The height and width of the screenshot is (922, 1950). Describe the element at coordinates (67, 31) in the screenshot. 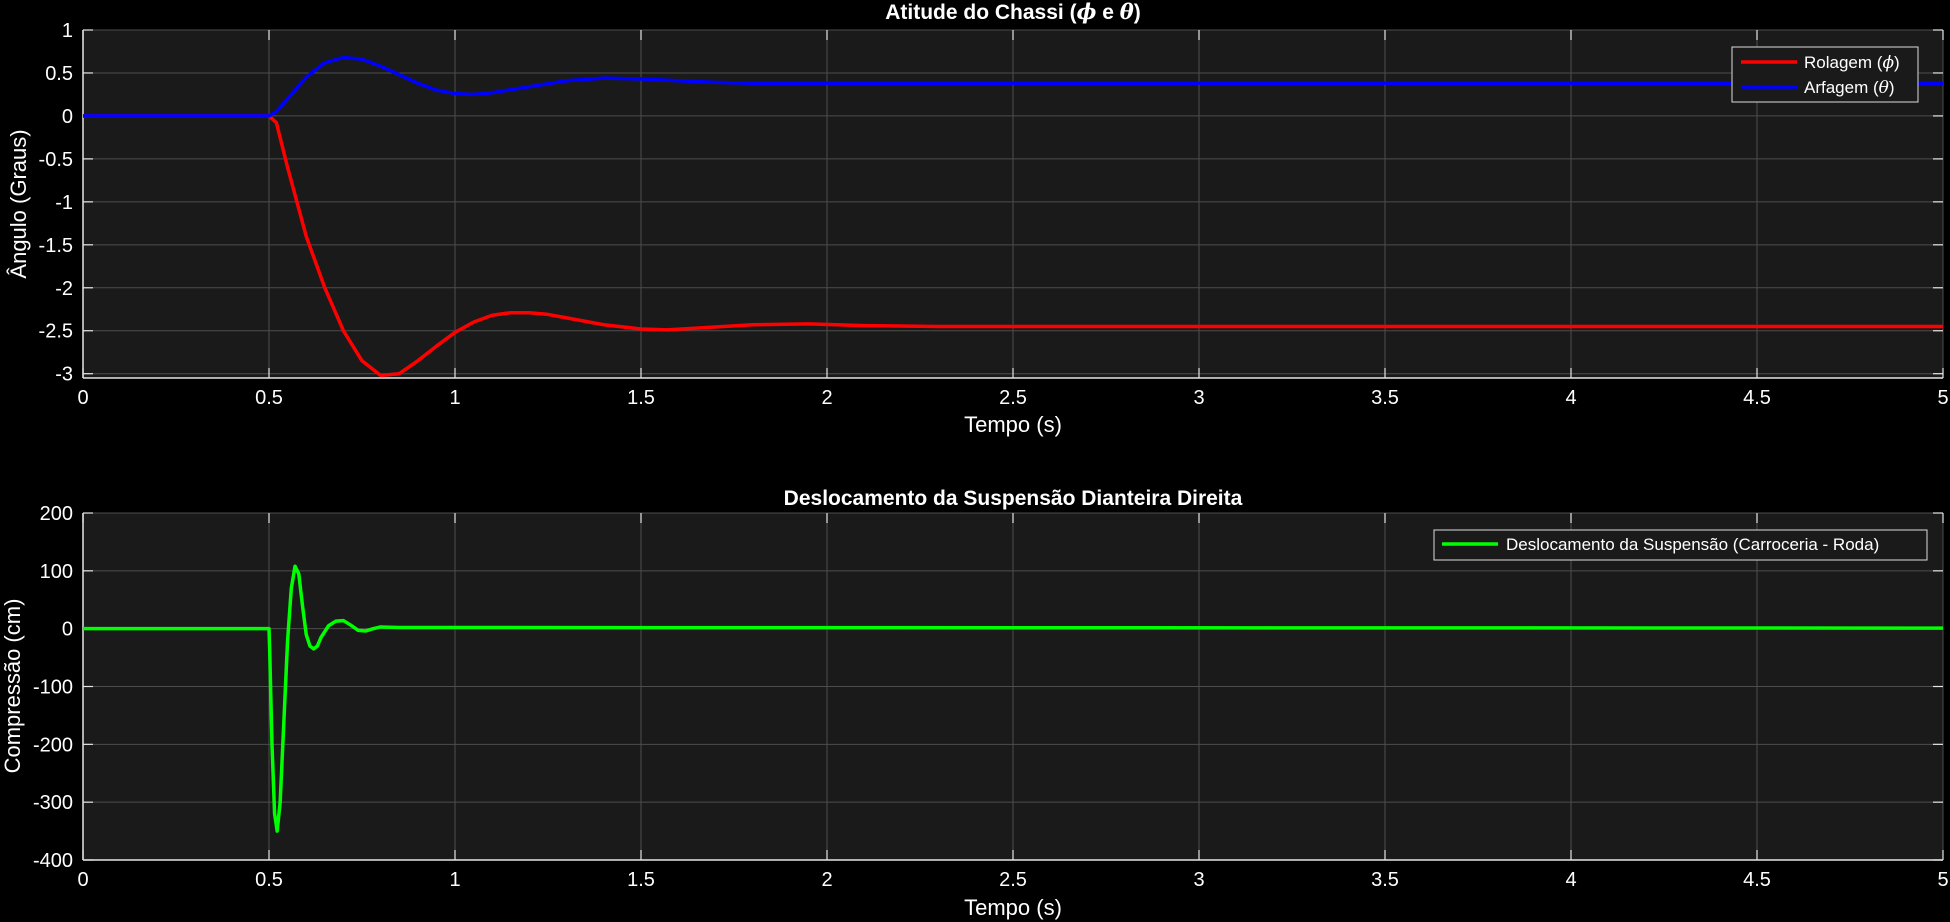

I see `attitude-y-tick-label-0: 1` at that location.